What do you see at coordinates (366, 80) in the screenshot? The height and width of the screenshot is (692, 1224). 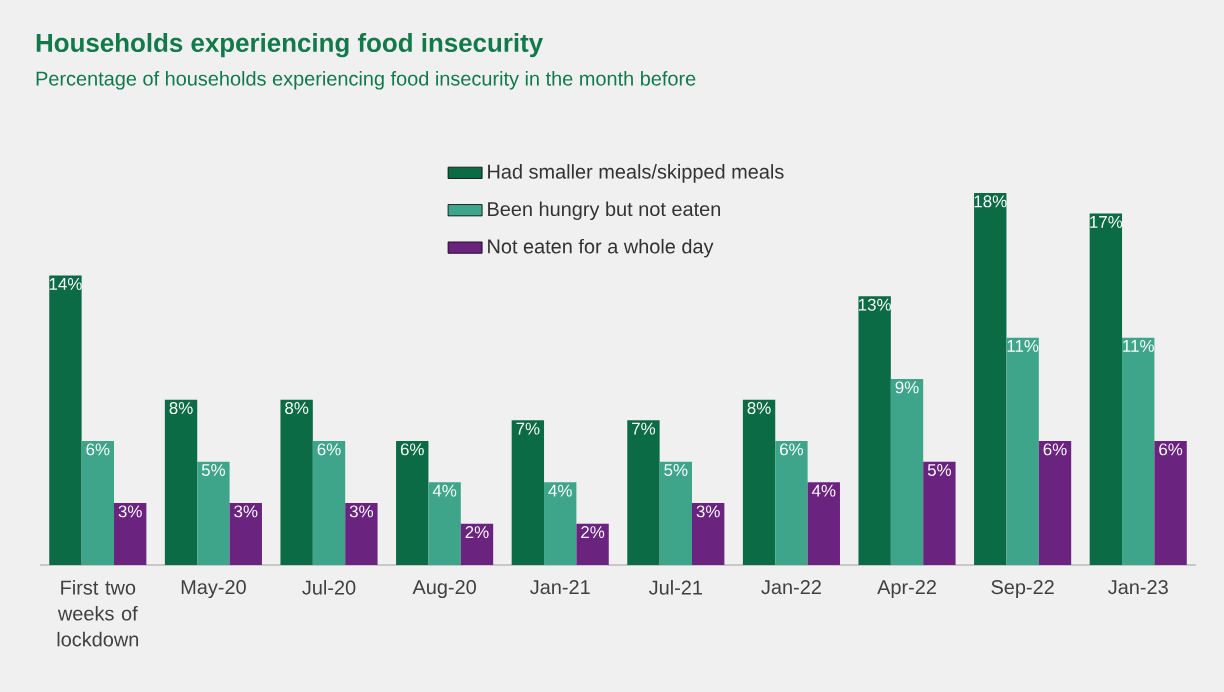 I see `chart-subtitle: Percentage of households experiencing food insecurity in the month before` at bounding box center [366, 80].